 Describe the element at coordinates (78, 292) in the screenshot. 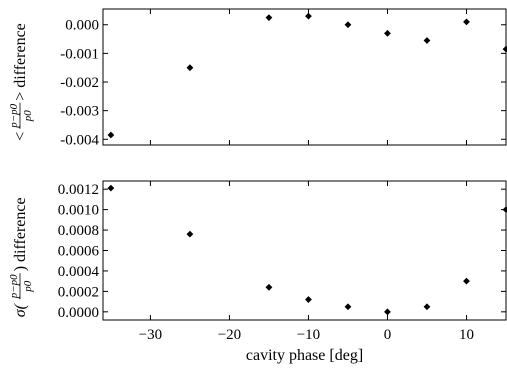

I see `bottom-y-tick-label: 0.0002` at that location.